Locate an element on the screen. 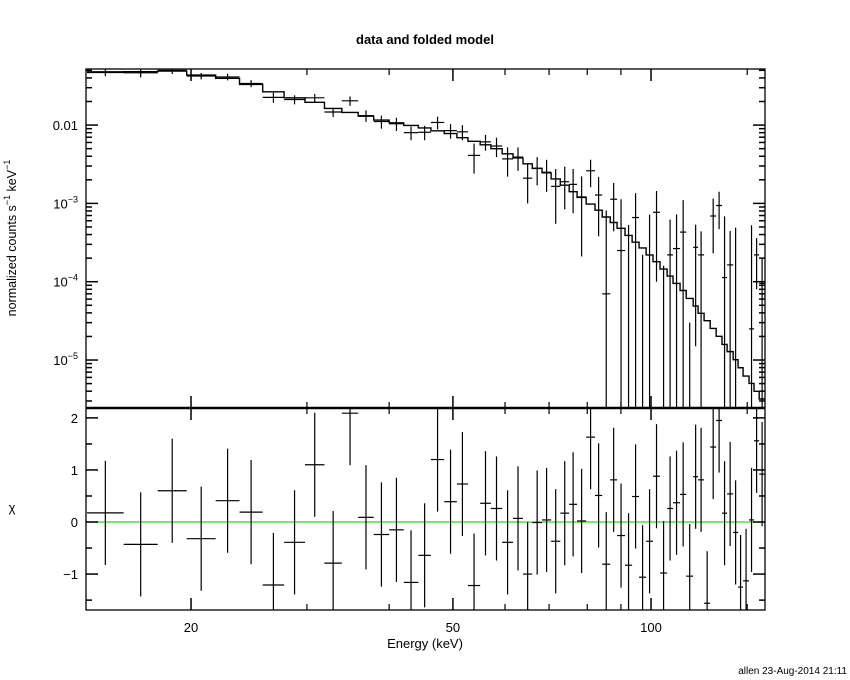 This screenshot has width=850, height=680. y-axis-label-bottom: χ is located at coordinates (12, 507).